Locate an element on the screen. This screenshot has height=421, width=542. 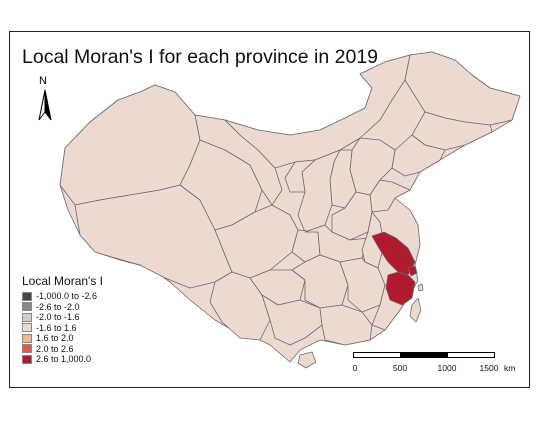
province-shandong is located at coordinates (390, 196).